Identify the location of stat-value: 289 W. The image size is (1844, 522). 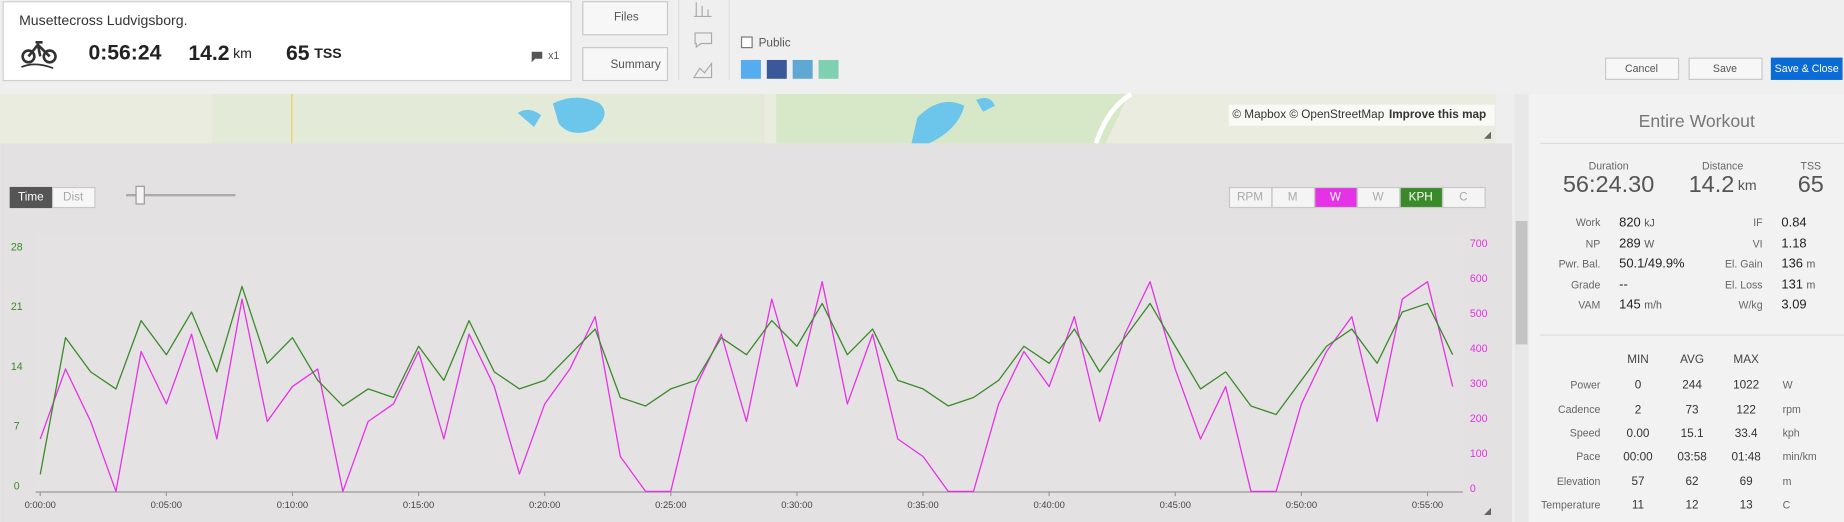
(1636, 243).